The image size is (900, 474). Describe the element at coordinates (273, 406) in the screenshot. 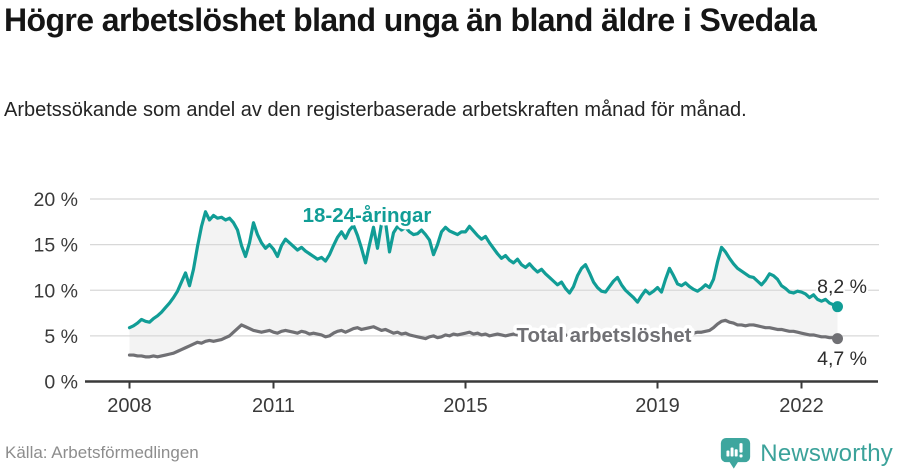

I see `x-tick-label: 2011` at that location.